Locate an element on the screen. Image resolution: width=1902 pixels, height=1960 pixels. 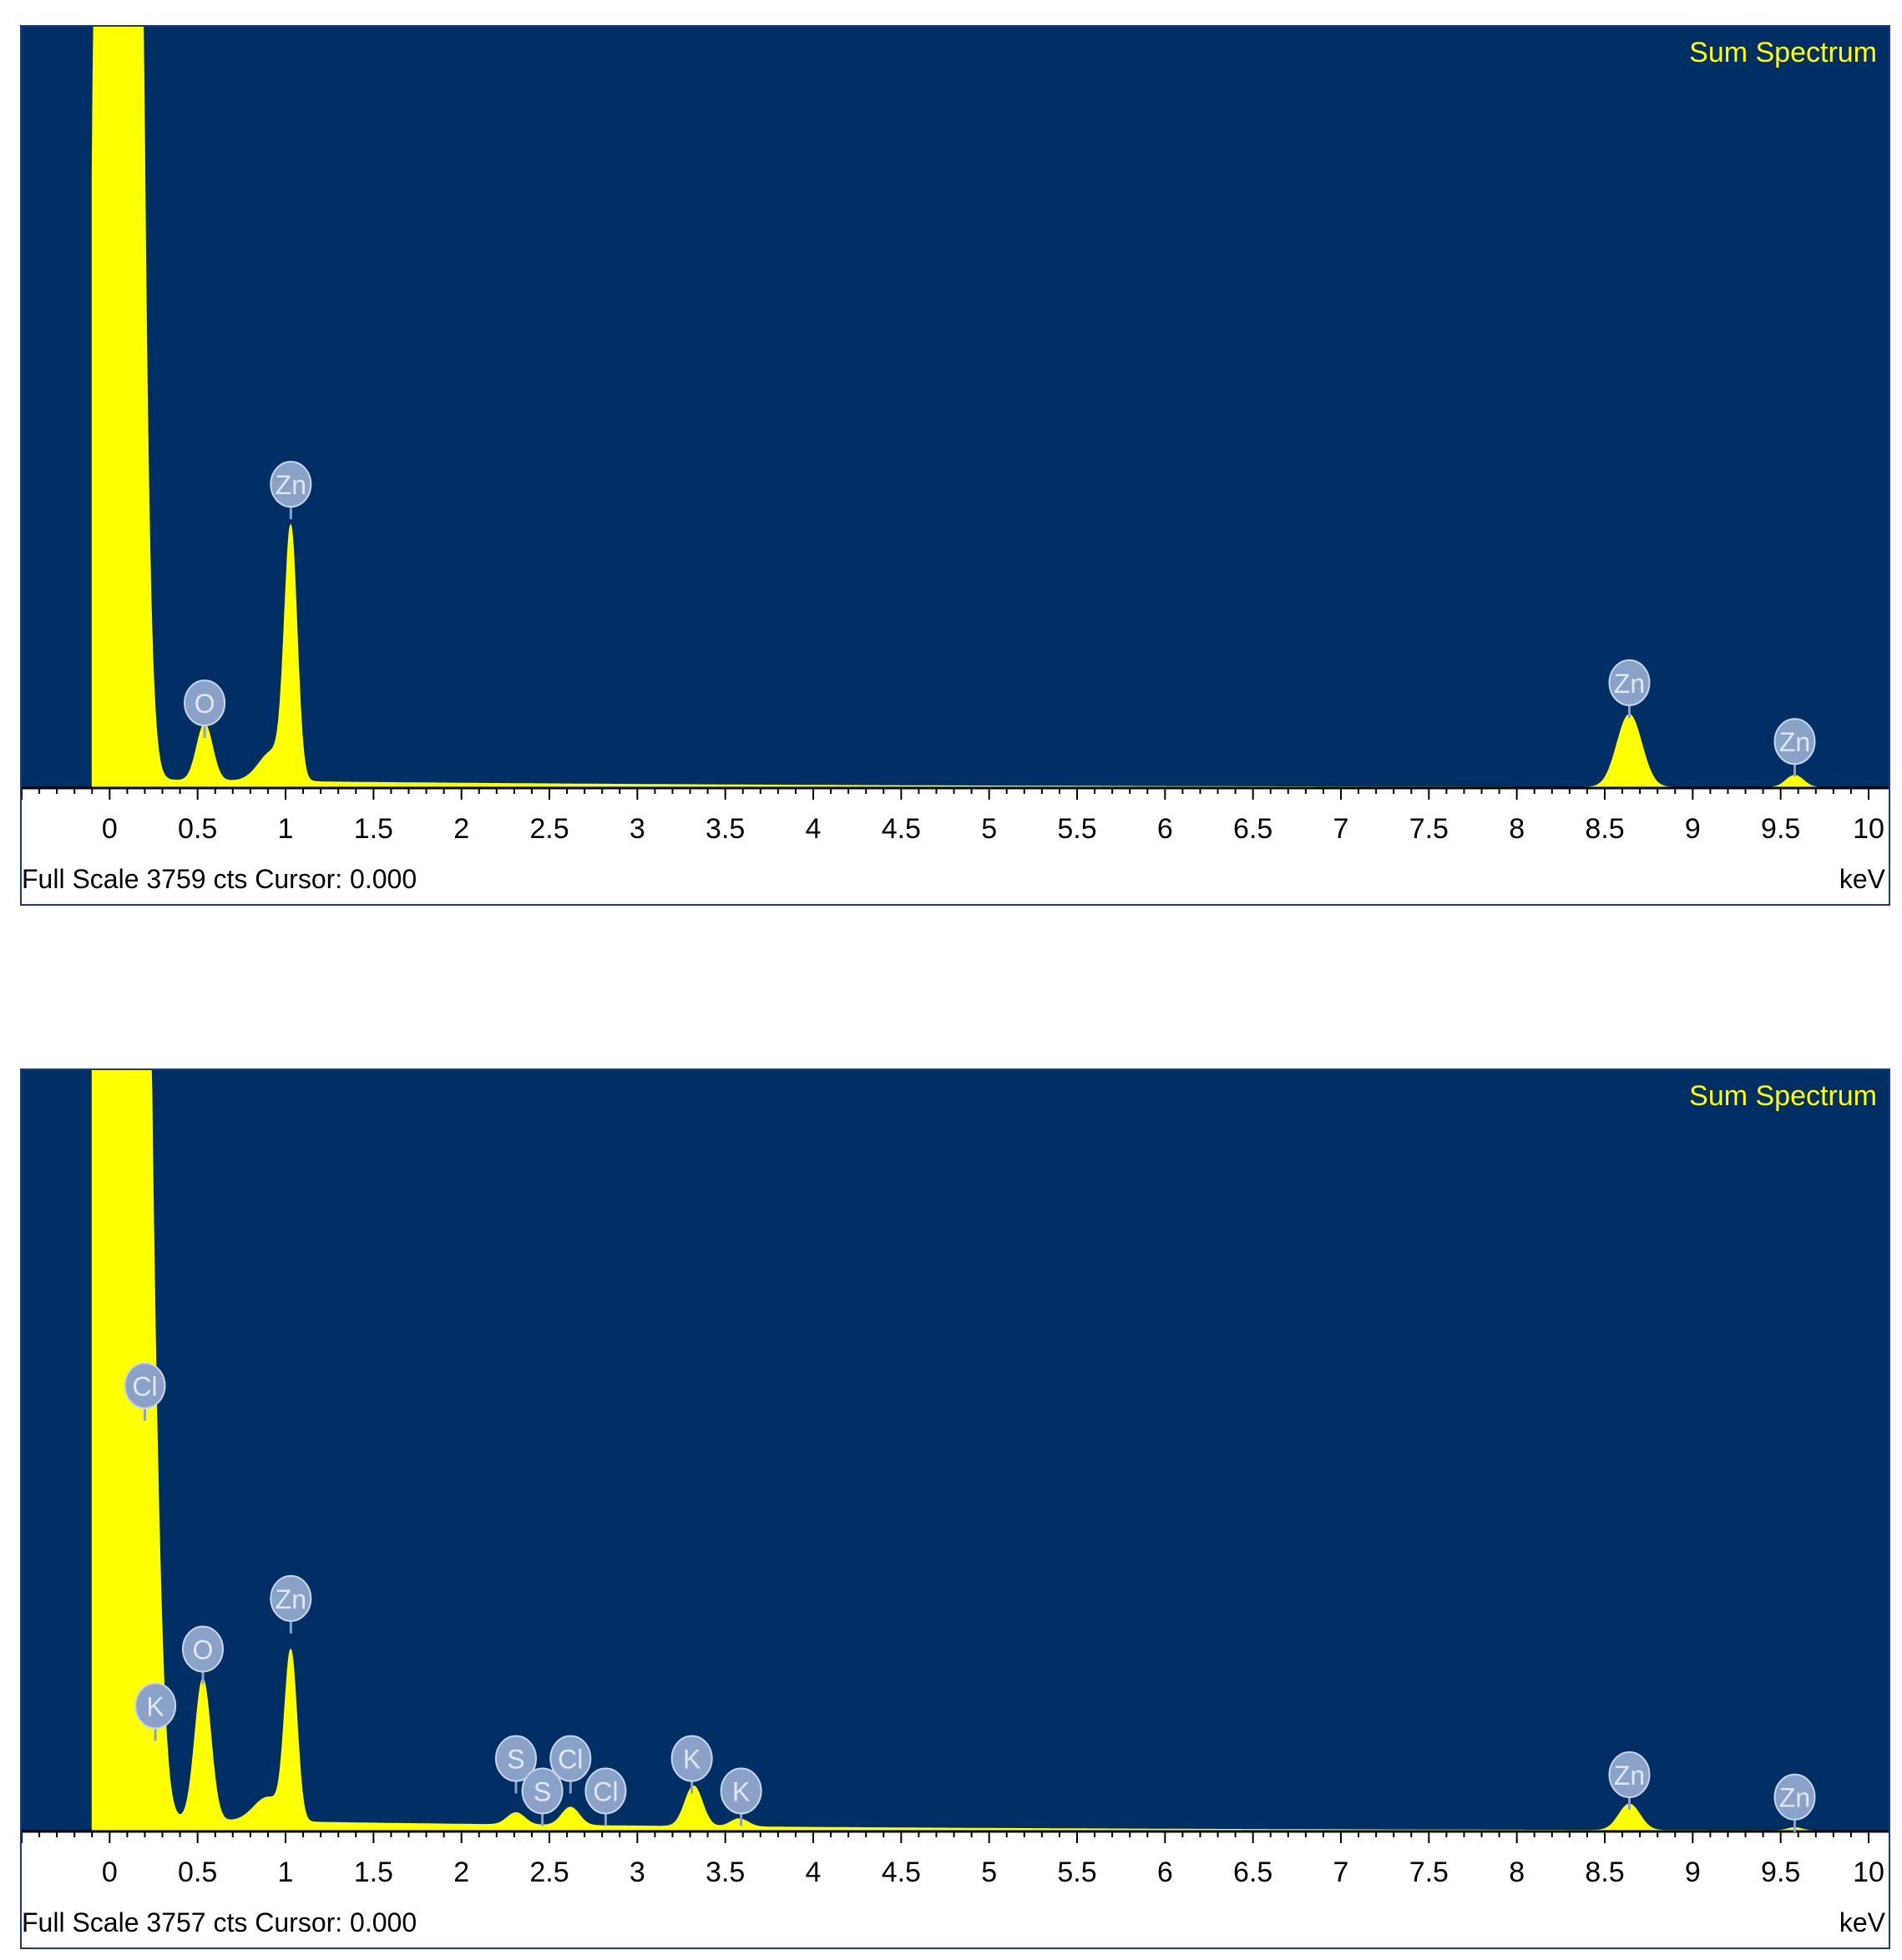
full-scale-label: Full Scale 3759 cts Cursor: 0.000 is located at coordinates (220, 879).